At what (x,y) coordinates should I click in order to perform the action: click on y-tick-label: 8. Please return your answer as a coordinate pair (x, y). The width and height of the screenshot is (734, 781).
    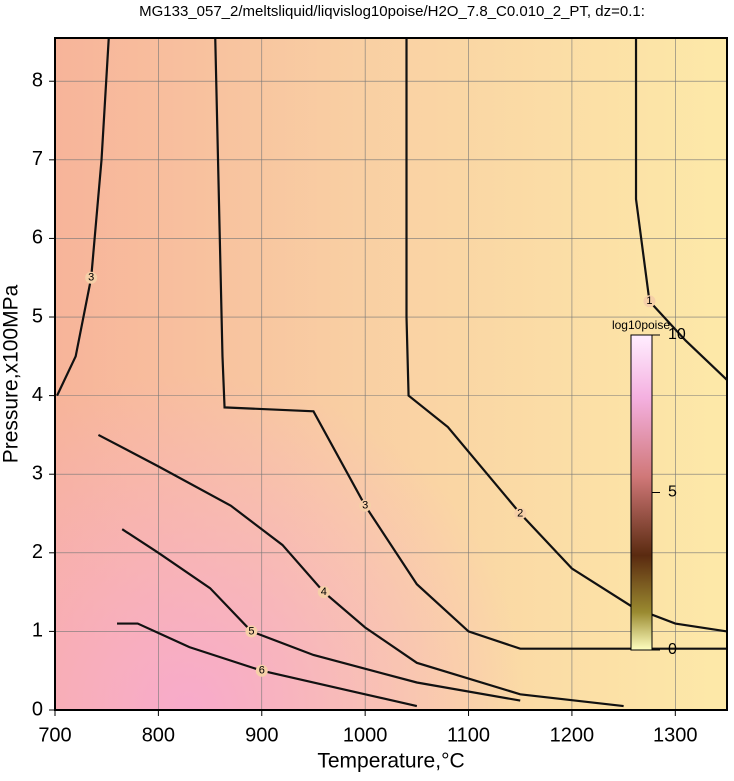
    Looking at the image, I should click on (37, 81).